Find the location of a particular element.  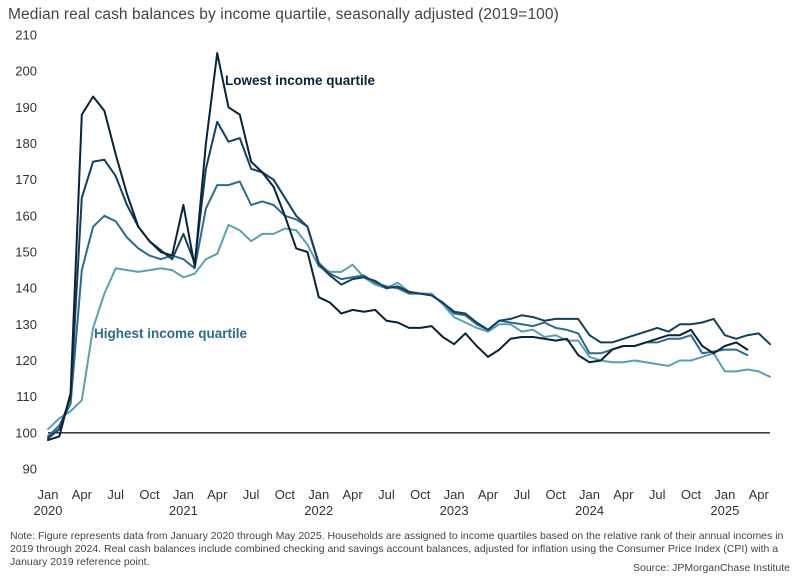

y-tick-label: 100 is located at coordinates (26, 432).